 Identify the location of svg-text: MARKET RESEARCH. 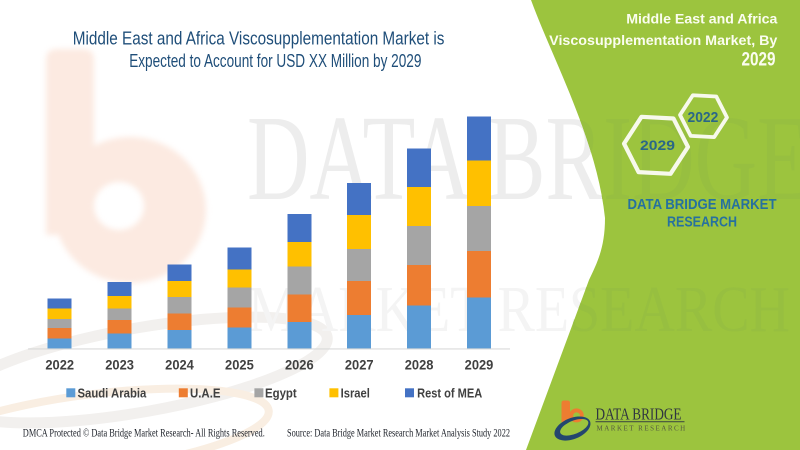
(642, 428).